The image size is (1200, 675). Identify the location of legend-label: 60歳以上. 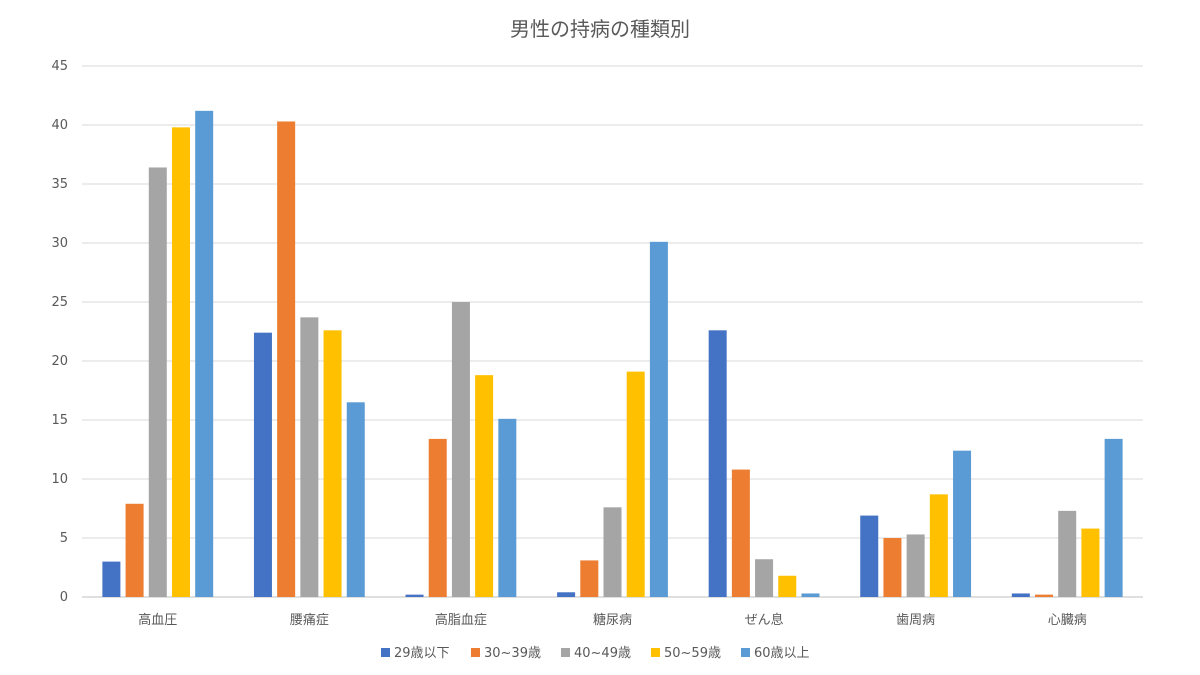
(782, 653).